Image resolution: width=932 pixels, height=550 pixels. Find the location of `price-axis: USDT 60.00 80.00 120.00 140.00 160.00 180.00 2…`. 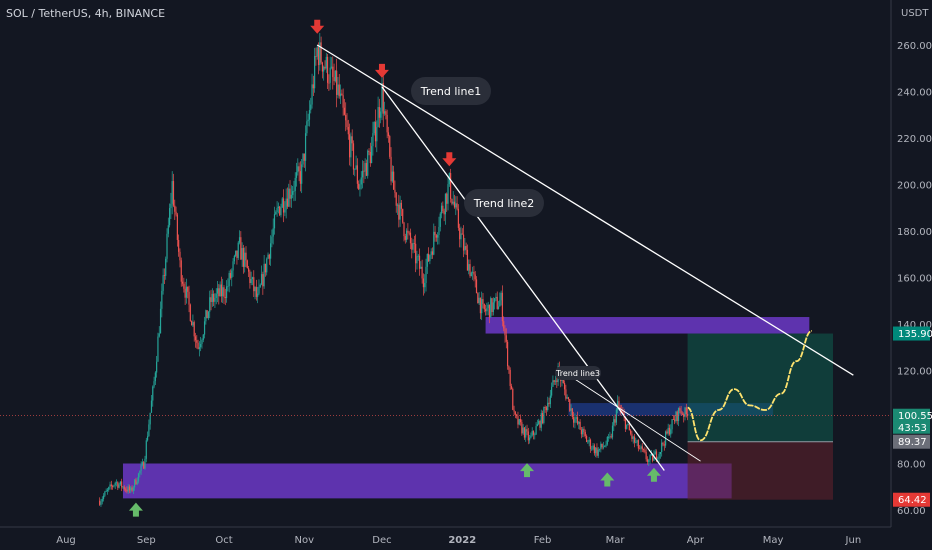

price-axis: USDT 60.00 80.00 120.00 140.00 160.00 180.00 2… is located at coordinates (911, 275).